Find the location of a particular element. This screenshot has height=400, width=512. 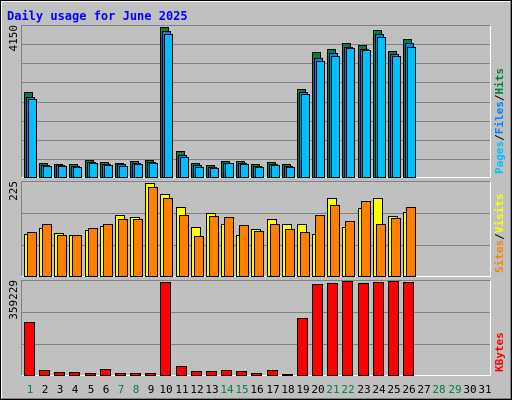

legend-text: Pages/Files/Hits is located at coordinates (499, 121).